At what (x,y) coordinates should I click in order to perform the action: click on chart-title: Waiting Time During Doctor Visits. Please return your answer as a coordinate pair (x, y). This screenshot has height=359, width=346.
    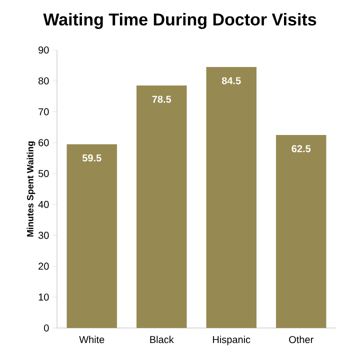
    Looking at the image, I should click on (179, 21).